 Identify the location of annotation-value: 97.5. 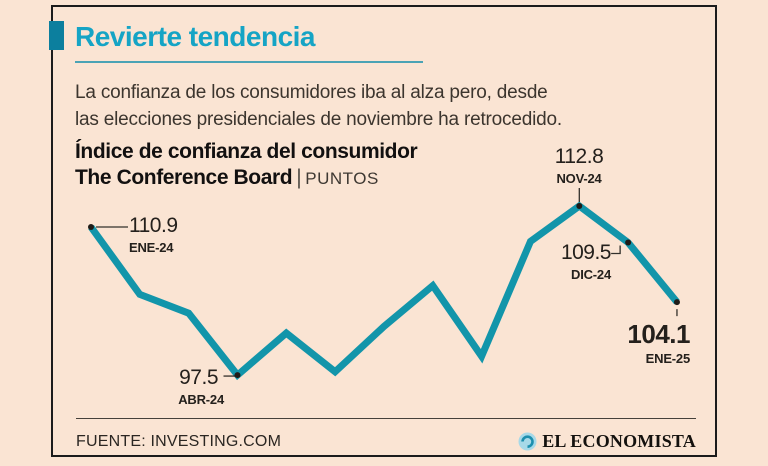
(198, 377).